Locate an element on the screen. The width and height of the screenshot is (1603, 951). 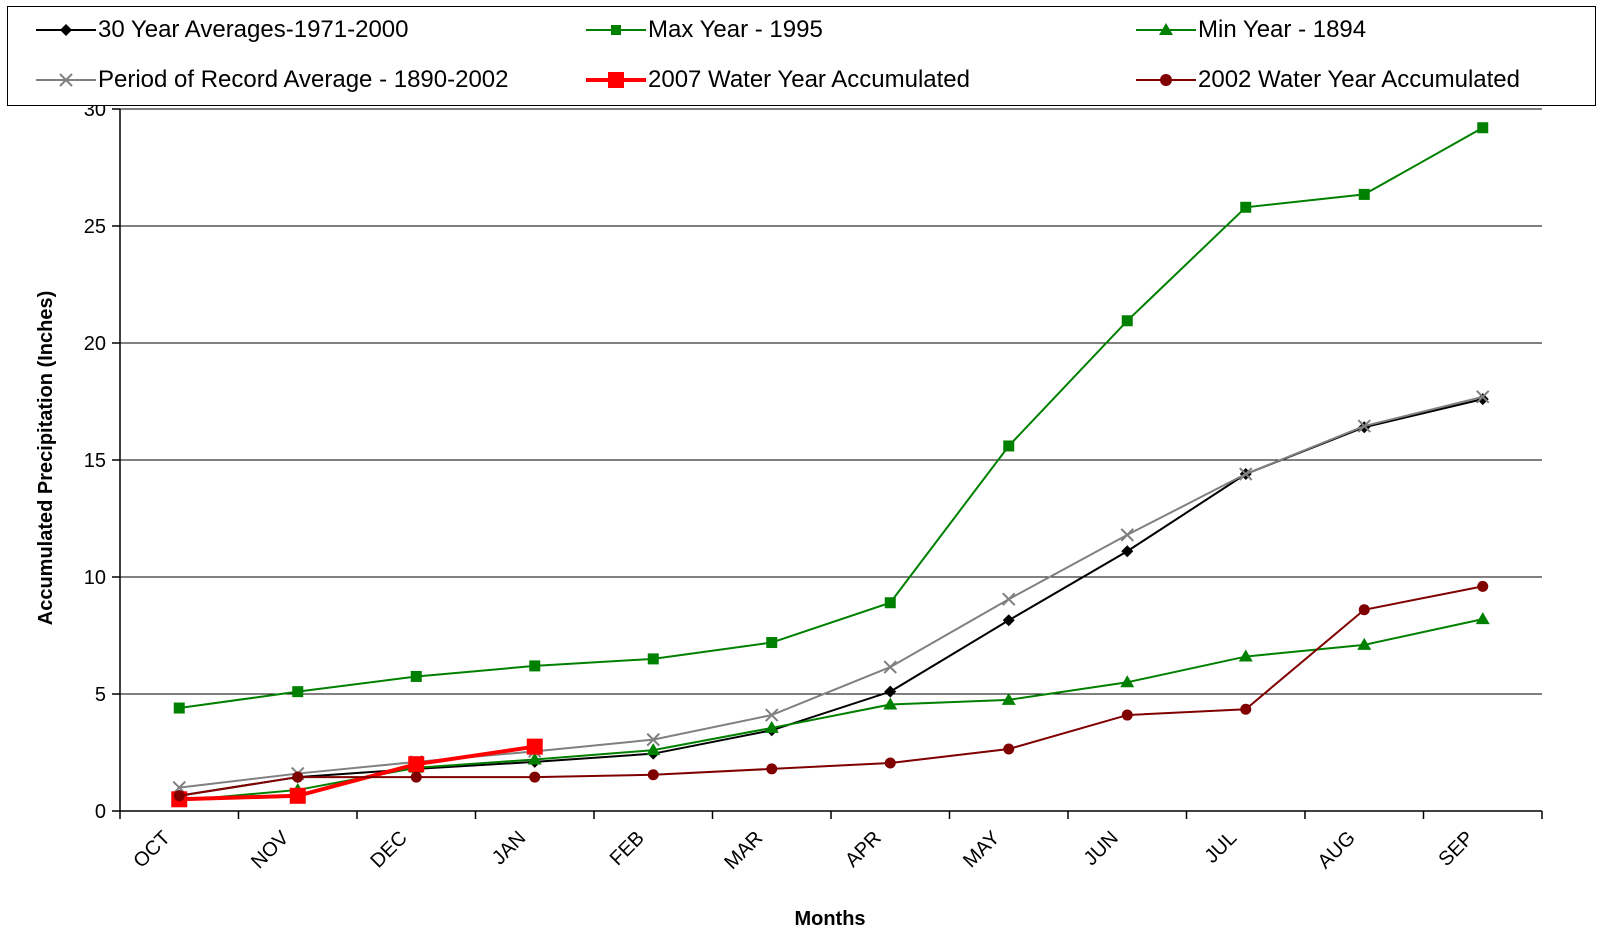
x-tick-label: OCT is located at coordinates (151, 849).